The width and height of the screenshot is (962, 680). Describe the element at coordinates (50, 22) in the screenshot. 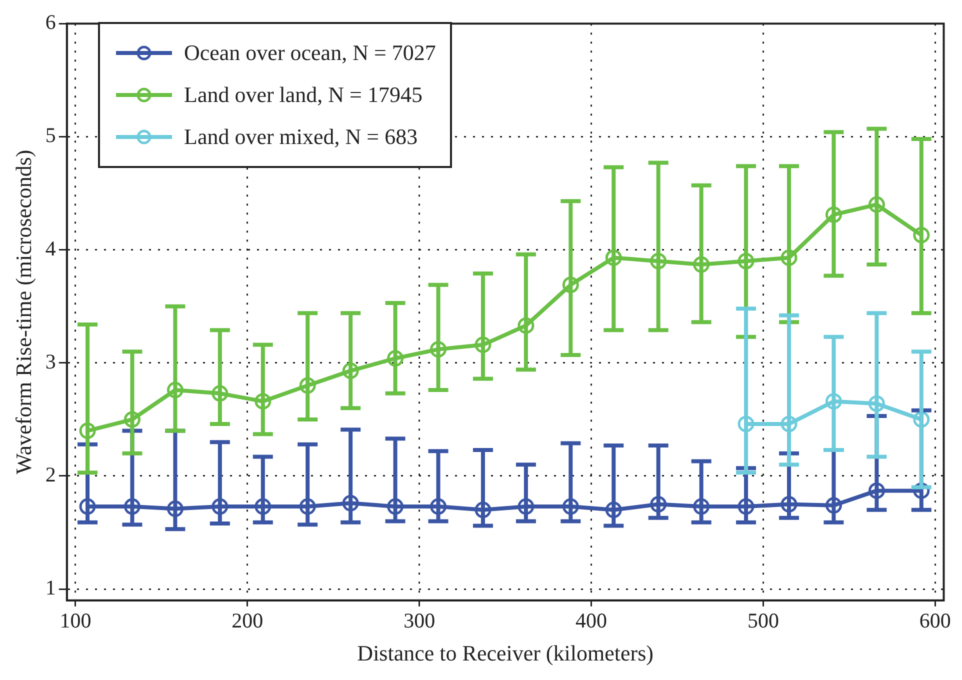

I see `y-tick-label: 6` at that location.